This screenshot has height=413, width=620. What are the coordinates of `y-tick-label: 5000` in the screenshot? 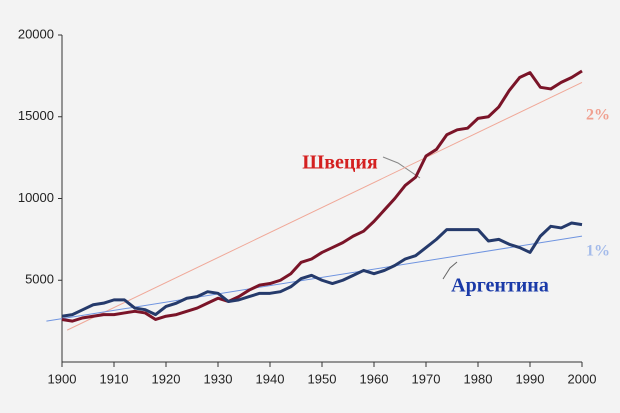 It's located at (39, 279).